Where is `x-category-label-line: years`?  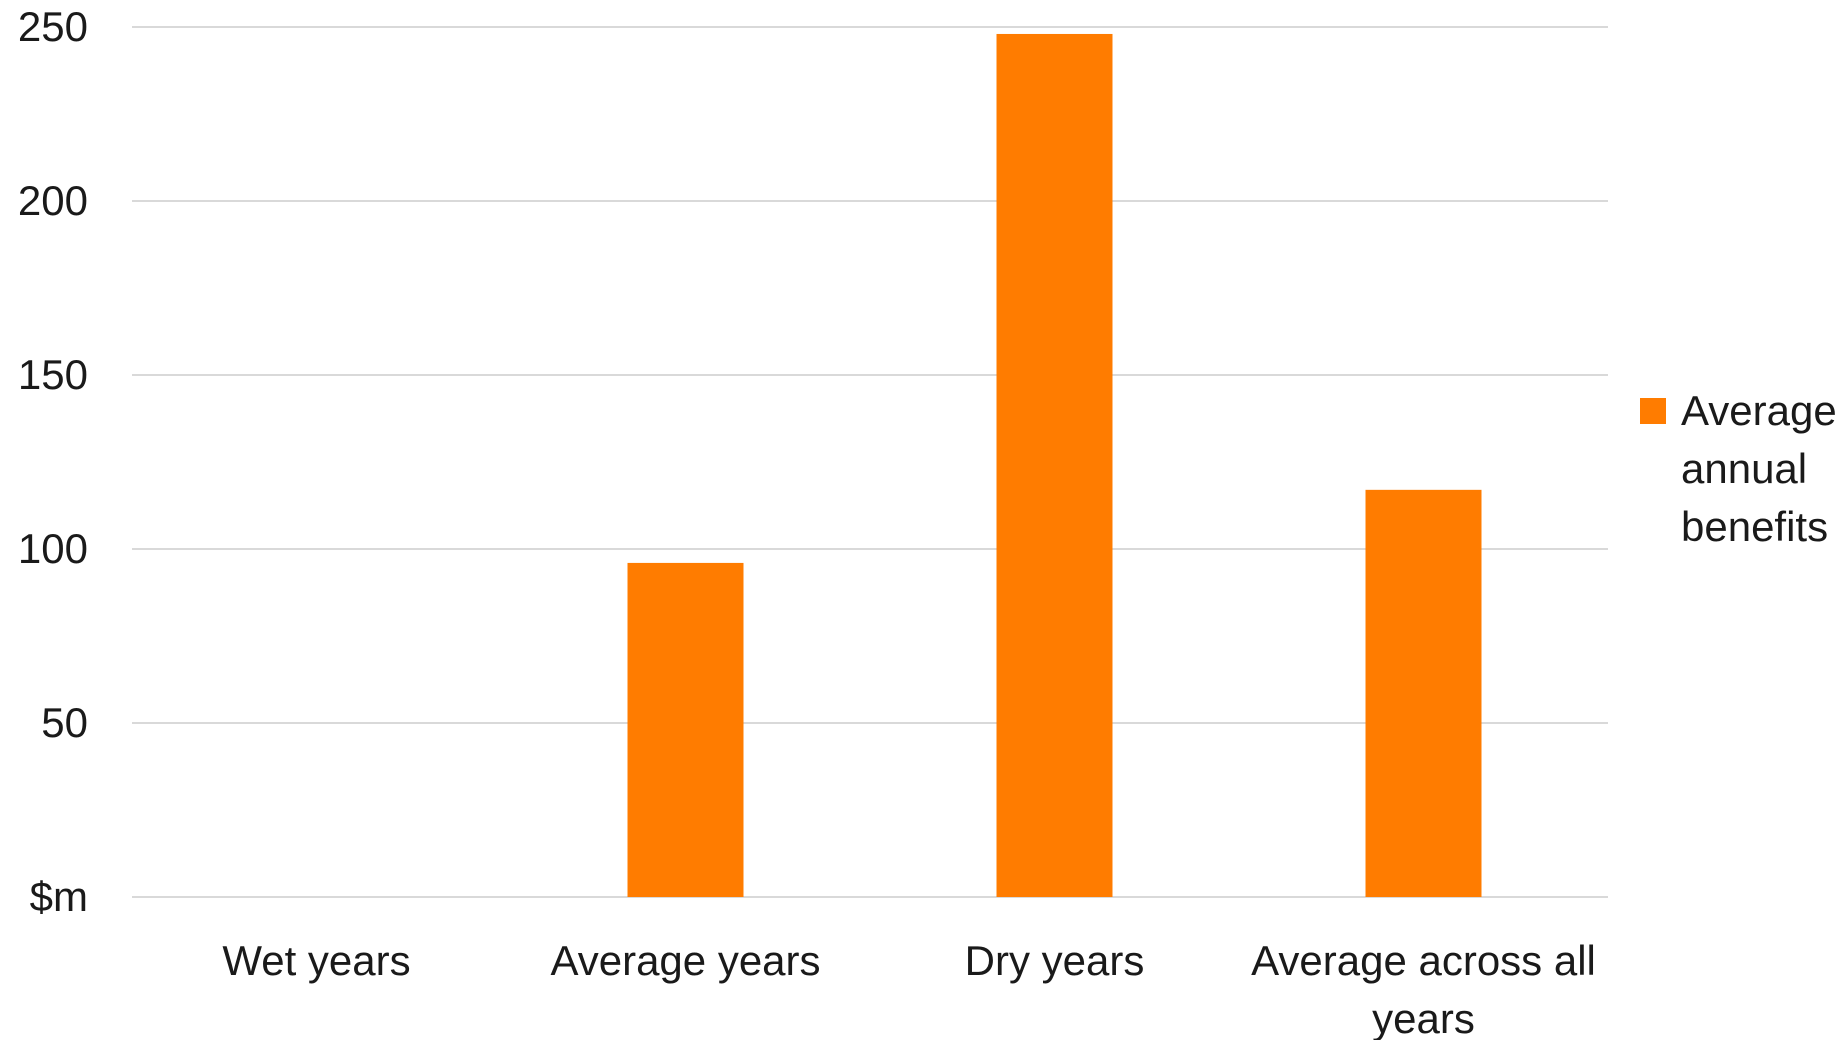
x-category-label-line: years is located at coordinates (1423, 1017).